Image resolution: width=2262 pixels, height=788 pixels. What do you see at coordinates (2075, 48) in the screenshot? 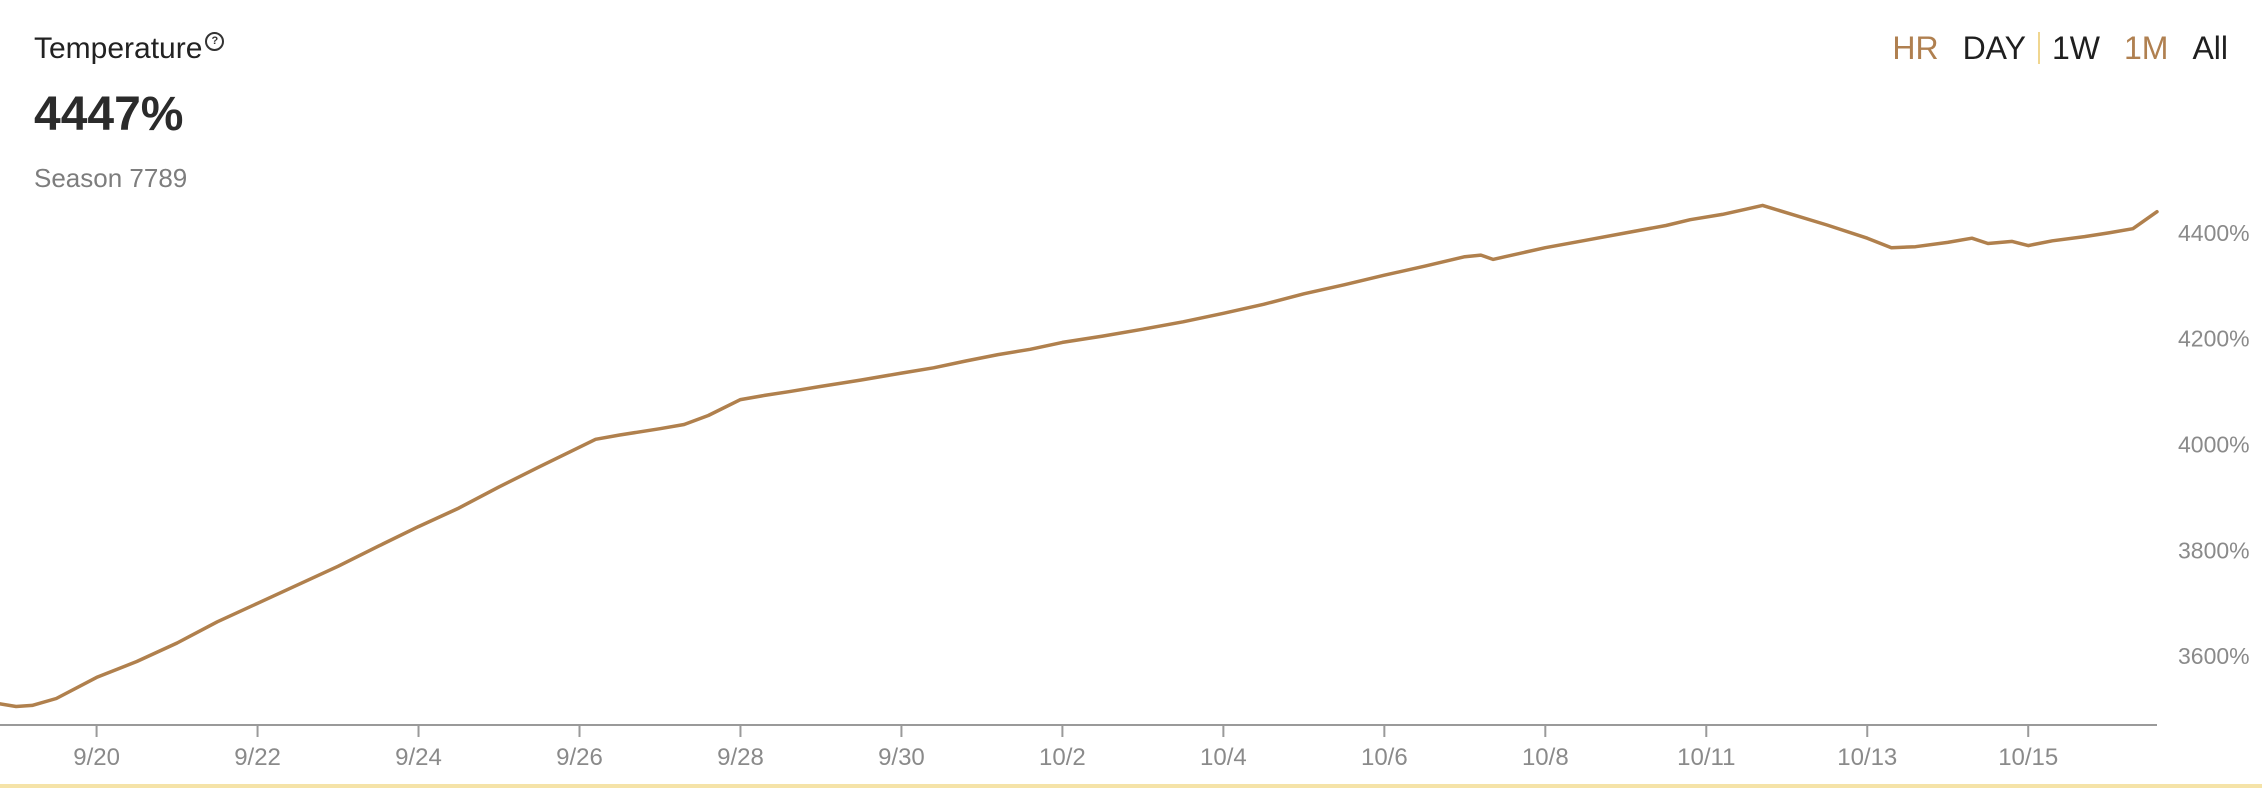
I see `range-1w-button: 1W` at bounding box center [2075, 48].